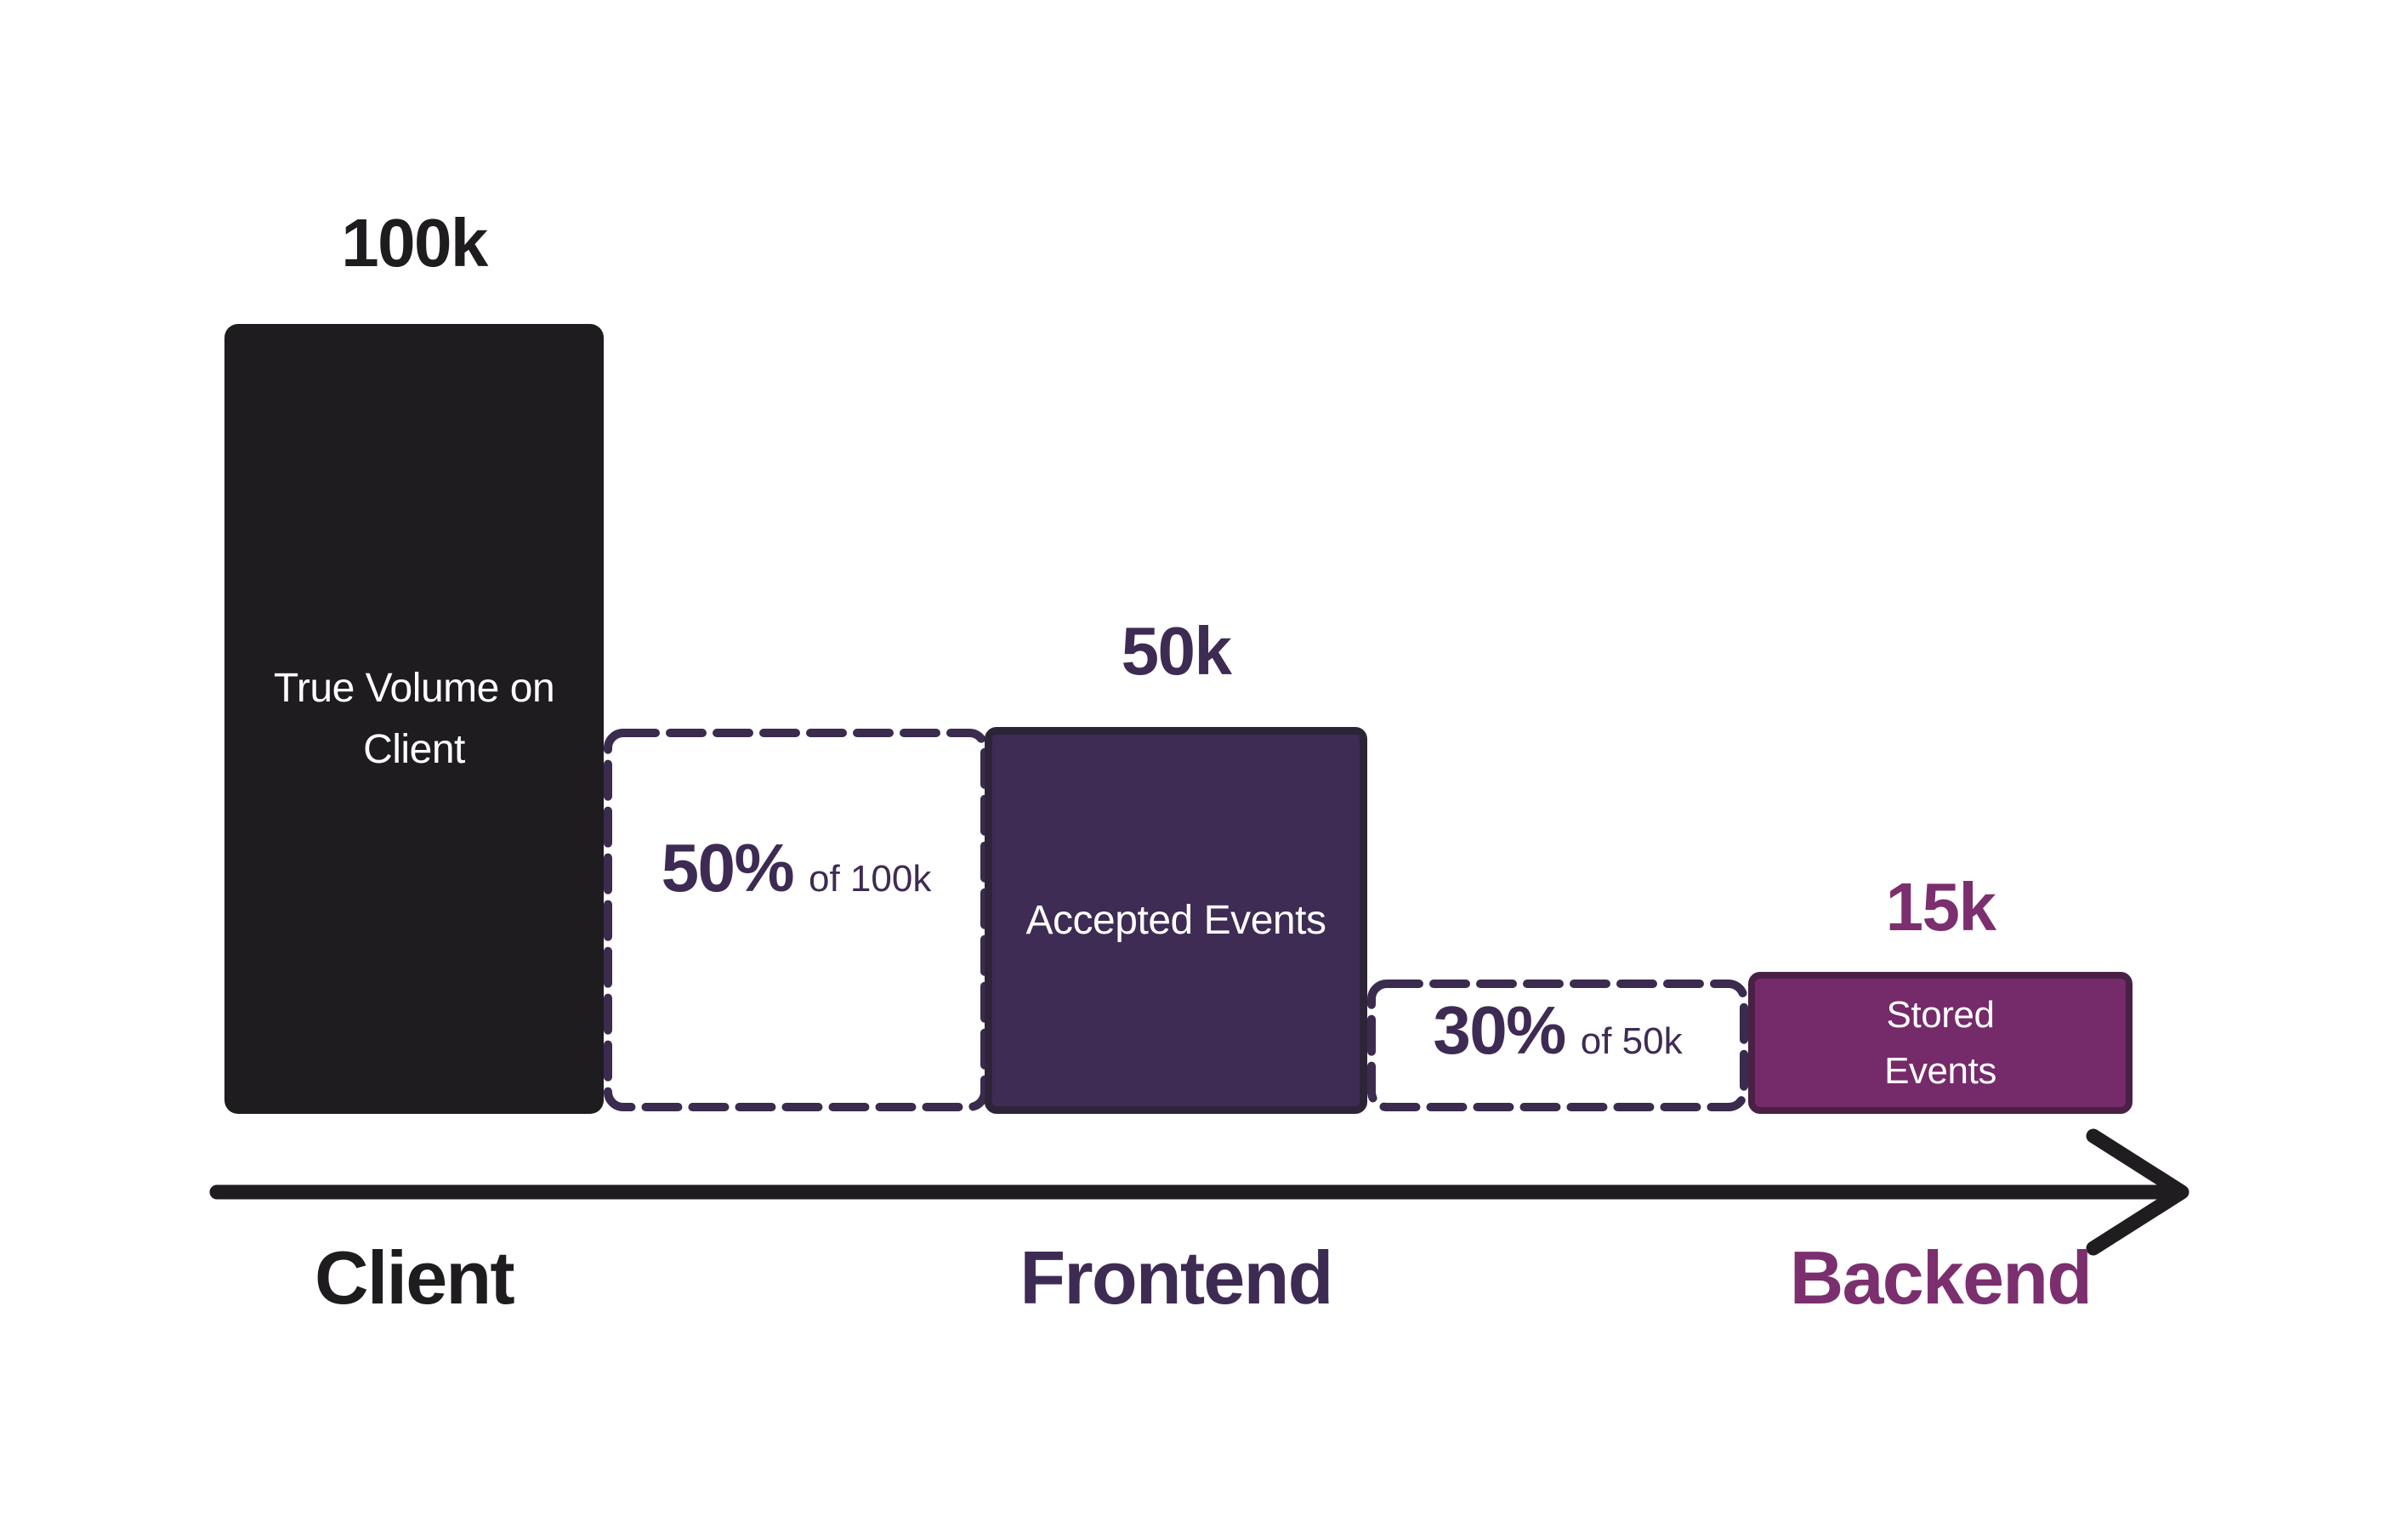 This screenshot has width=2408, height=1522. I want to click on accepted-events-bar-label: Accepted Events, so click(1175, 920).